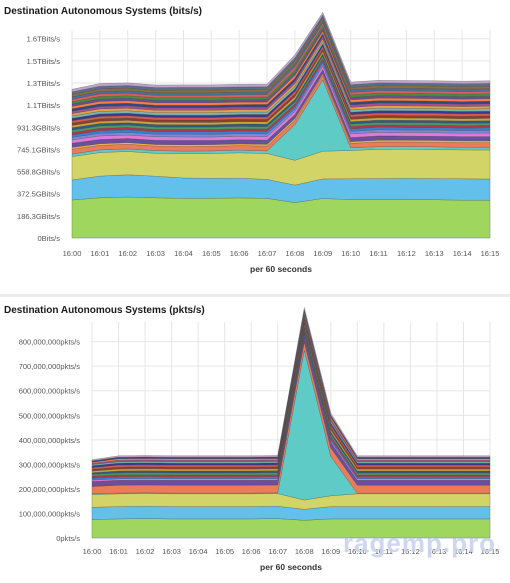 The image size is (510, 583). What do you see at coordinates (50, 489) in the screenshot?
I see `y-tick-label: 200,000,000pkts/s` at bounding box center [50, 489].